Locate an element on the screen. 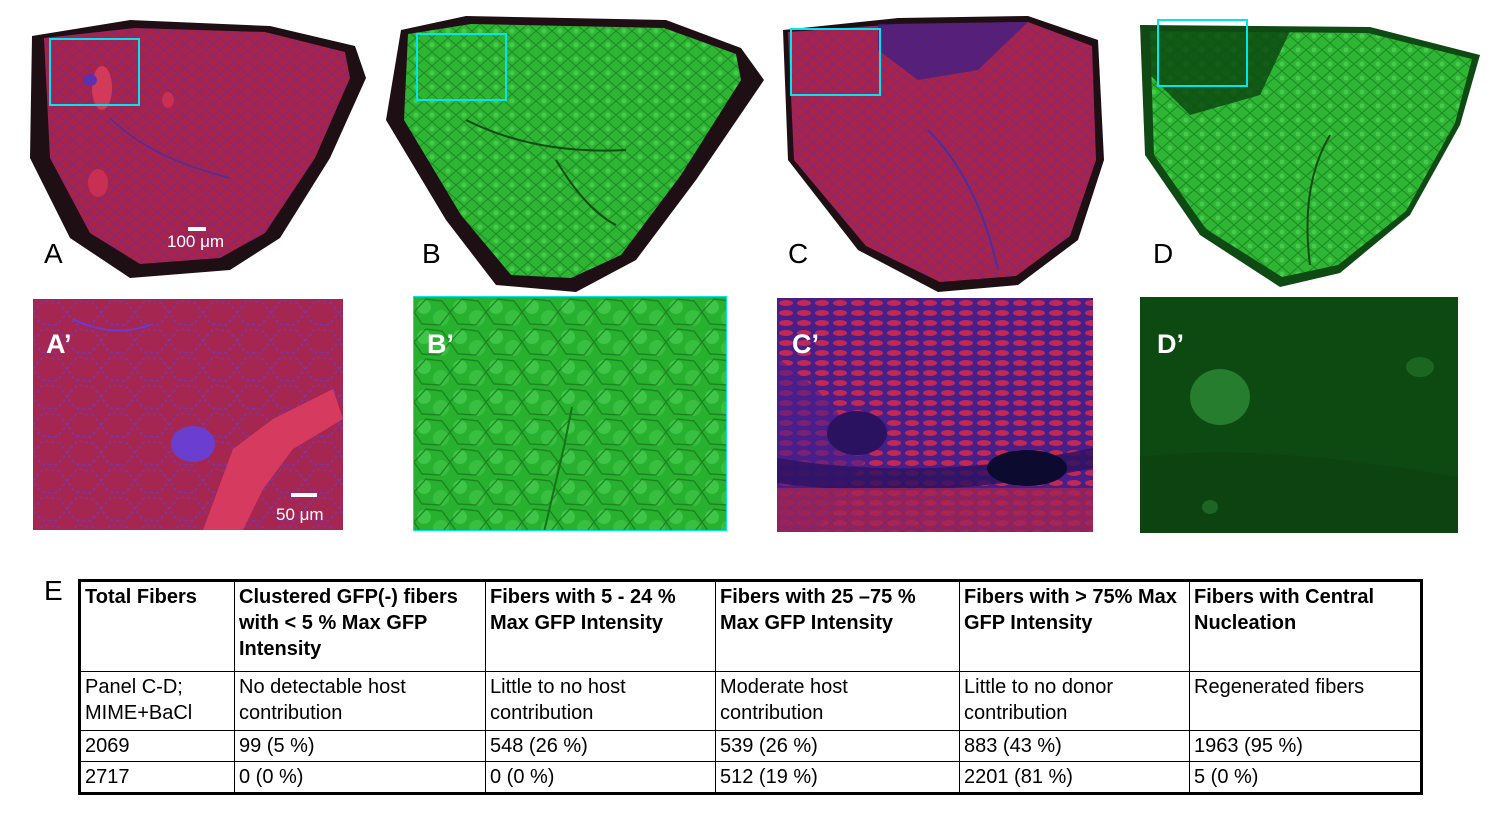  table-cell: 512 (19 %) is located at coordinates (837, 777).